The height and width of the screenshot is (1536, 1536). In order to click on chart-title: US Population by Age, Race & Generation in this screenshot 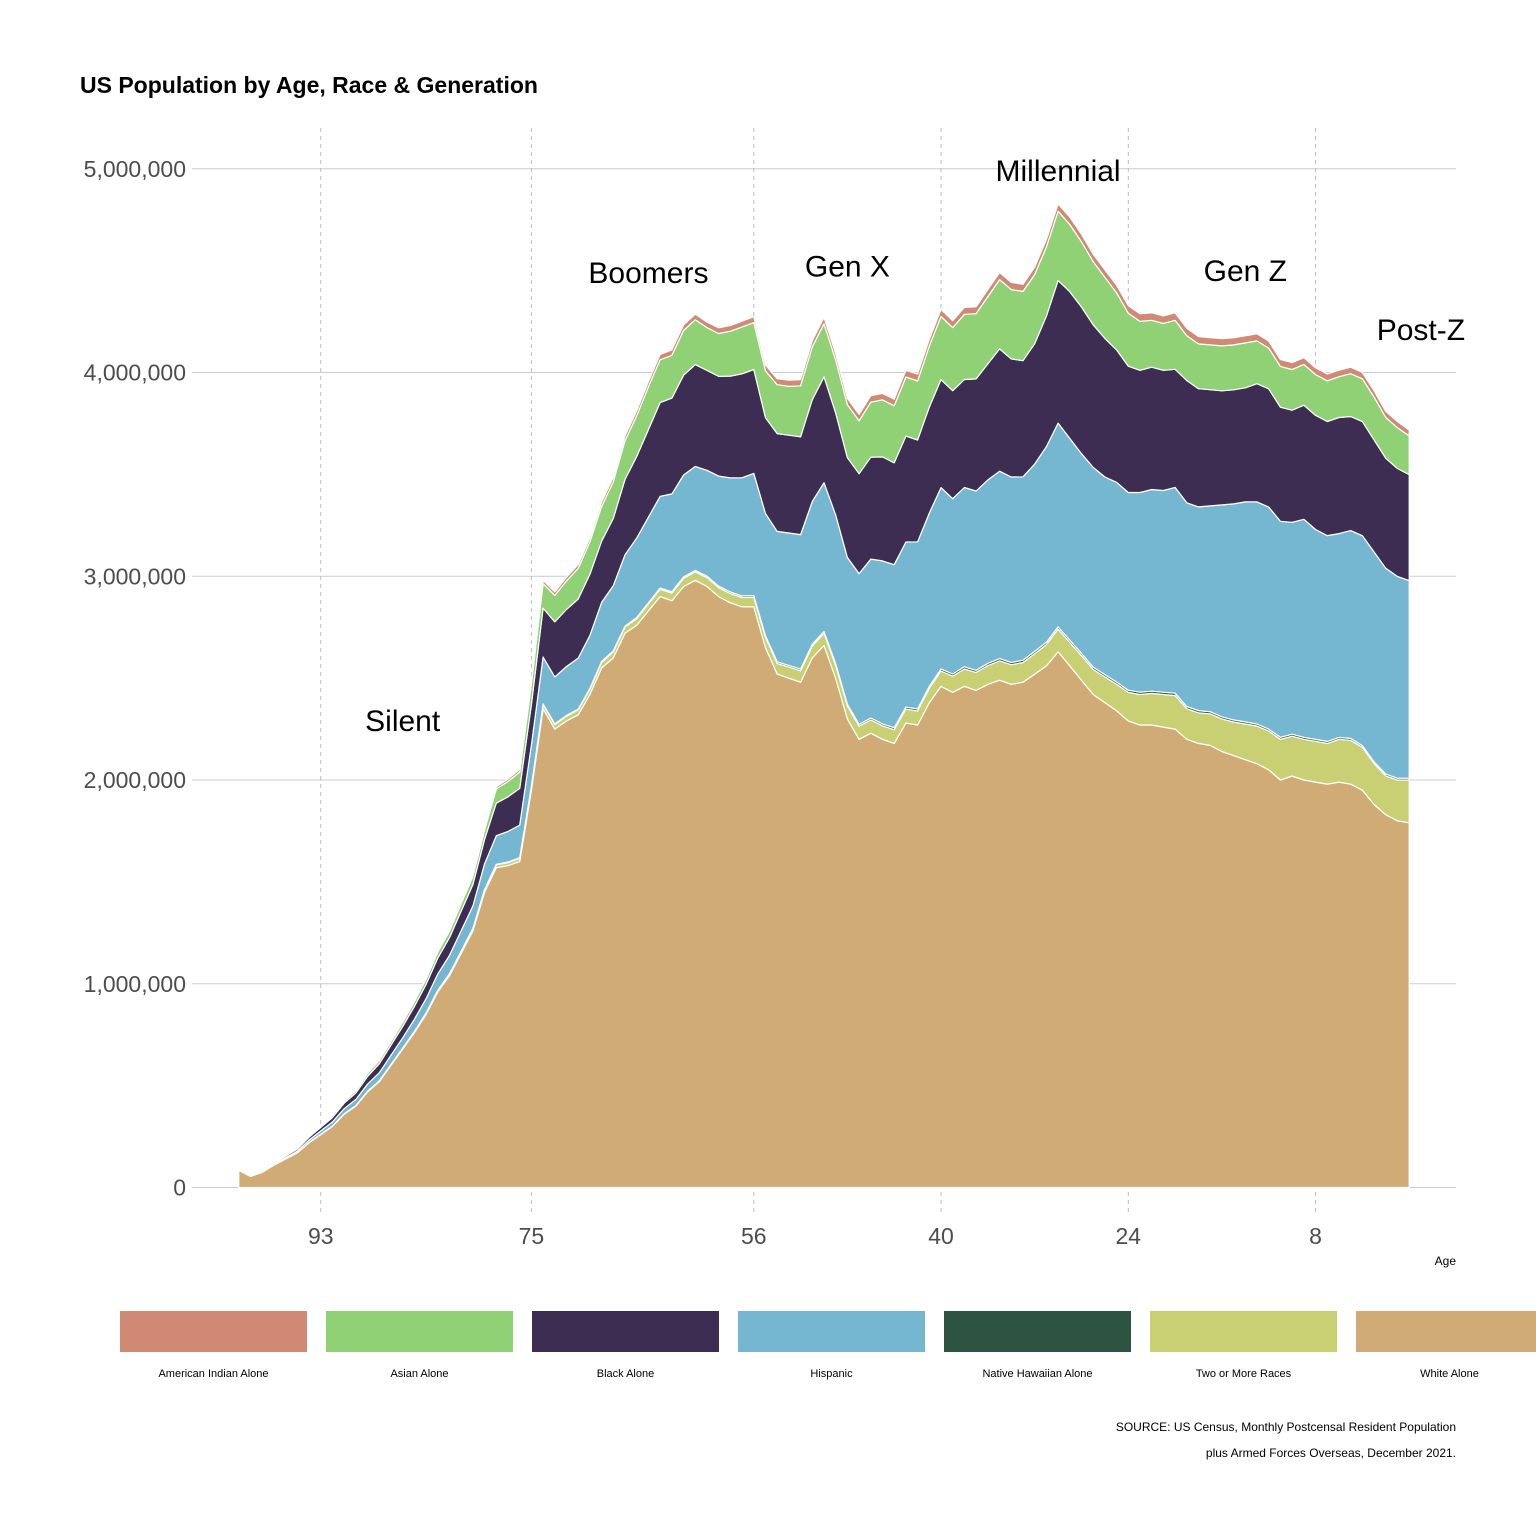, I will do `click(309, 85)`.